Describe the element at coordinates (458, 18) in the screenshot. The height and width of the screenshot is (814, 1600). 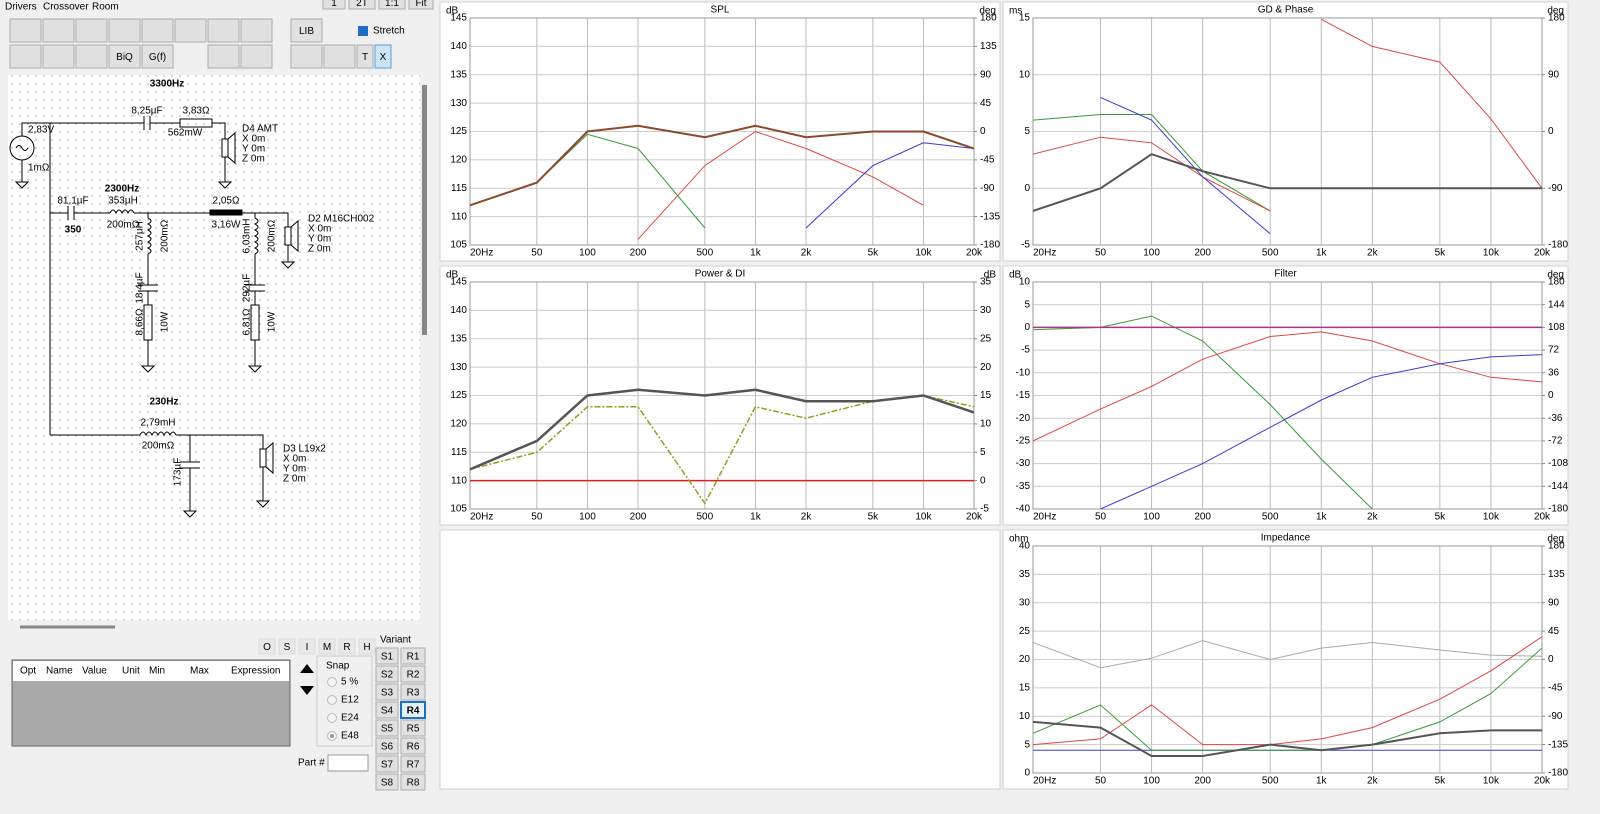
I see `y-tick-label: 145` at that location.